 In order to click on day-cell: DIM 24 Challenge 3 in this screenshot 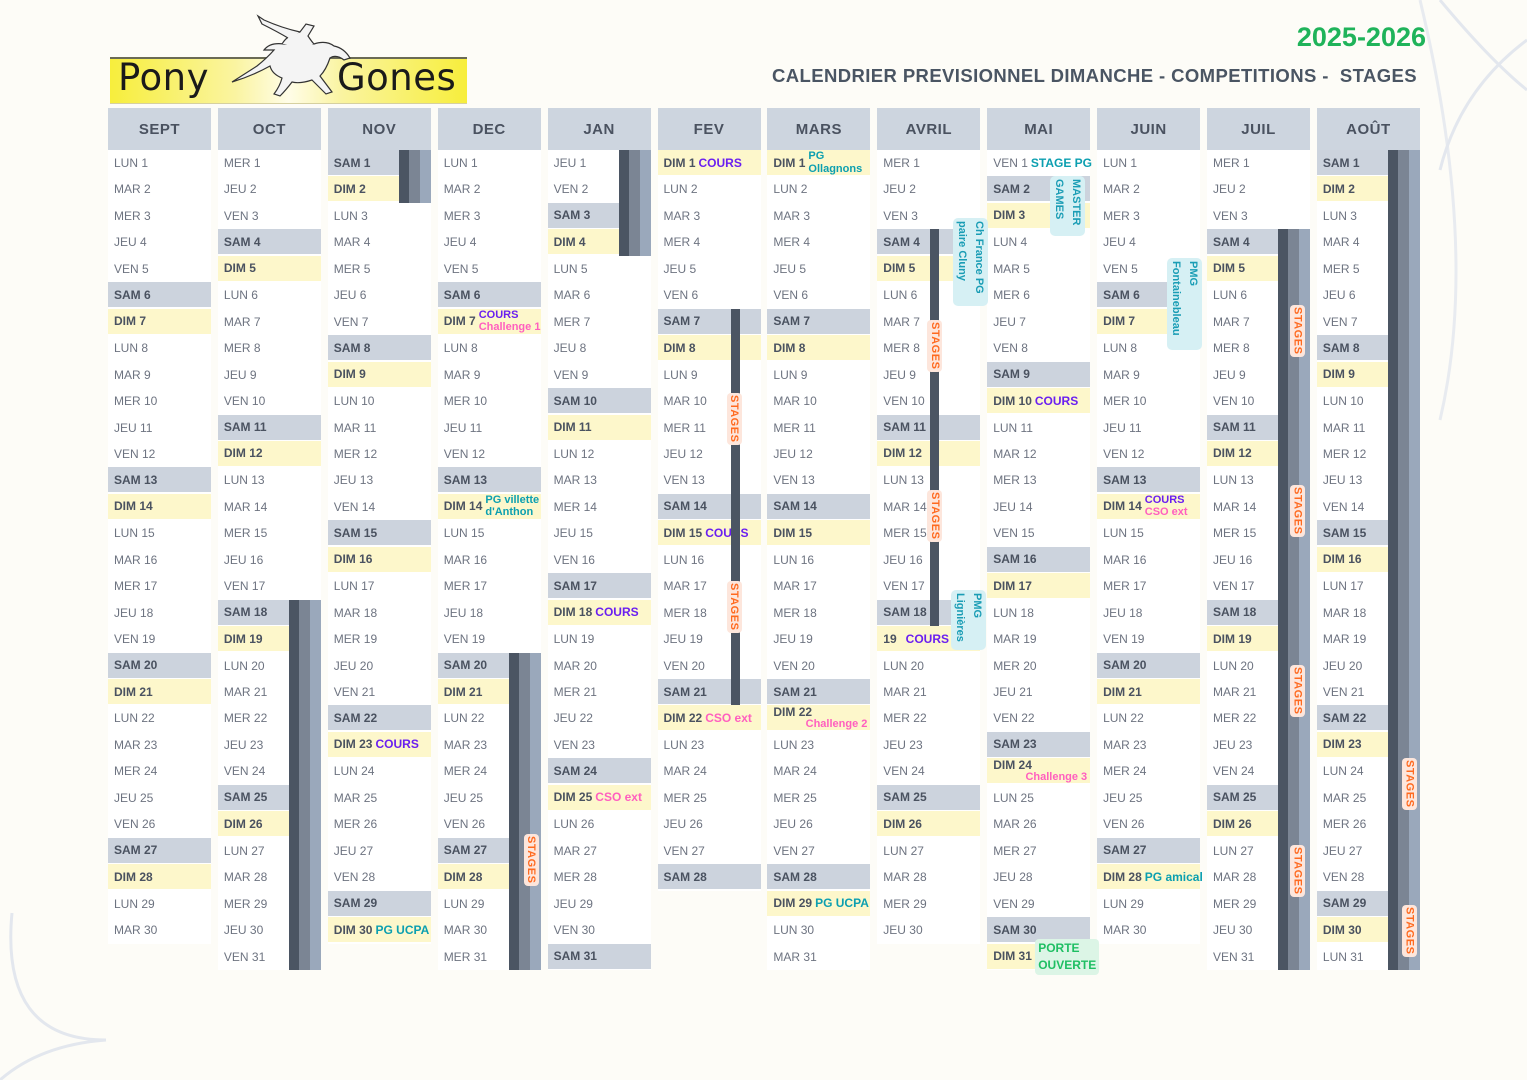, I will do `click(1039, 771)`.